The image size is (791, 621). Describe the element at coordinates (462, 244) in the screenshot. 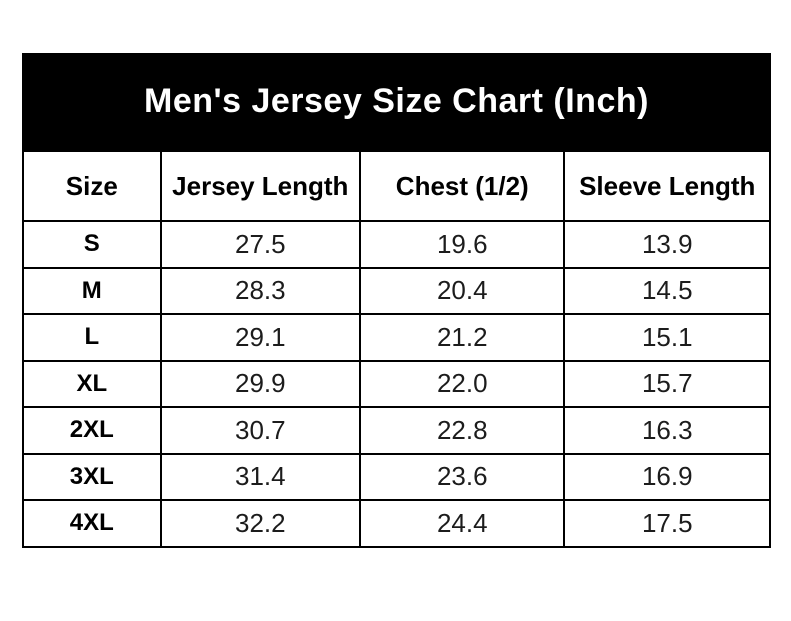

I see `chest-value: 19.6` at that location.